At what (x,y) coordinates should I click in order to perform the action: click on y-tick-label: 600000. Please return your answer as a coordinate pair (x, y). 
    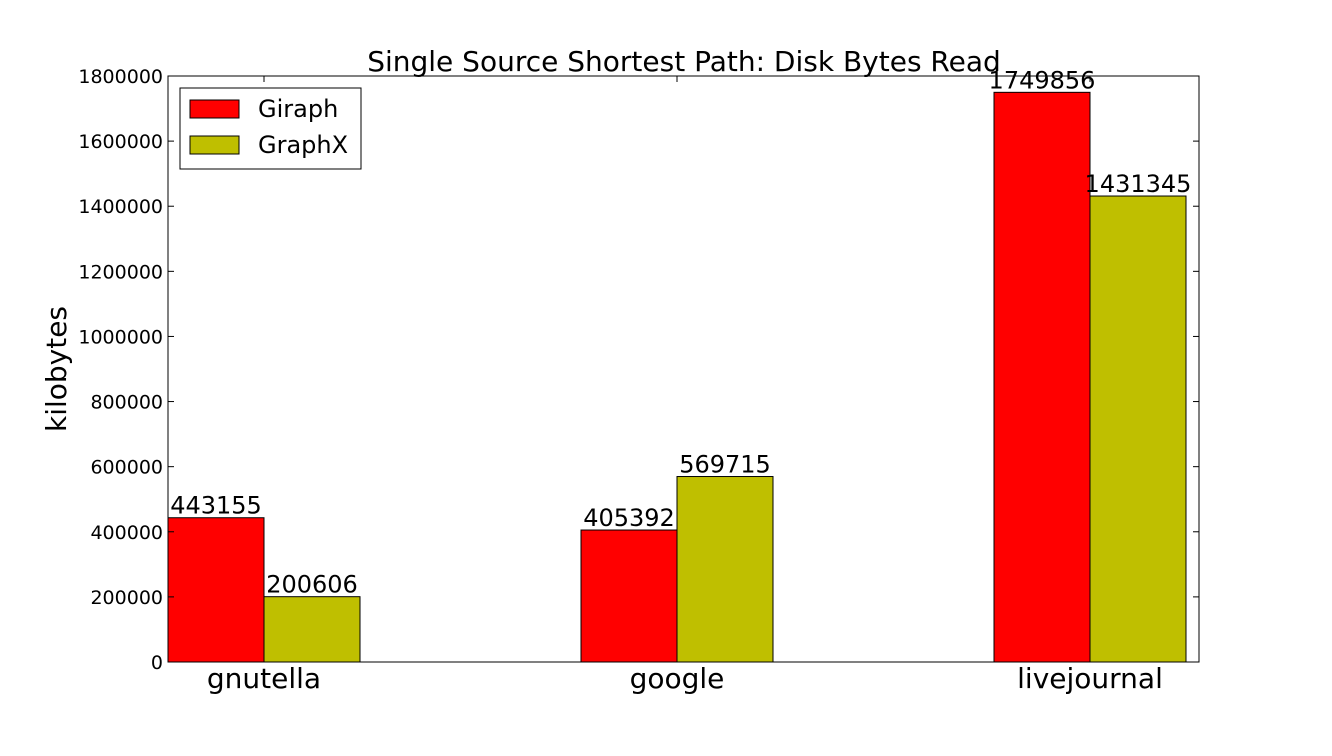
    Looking at the image, I should click on (126, 468).